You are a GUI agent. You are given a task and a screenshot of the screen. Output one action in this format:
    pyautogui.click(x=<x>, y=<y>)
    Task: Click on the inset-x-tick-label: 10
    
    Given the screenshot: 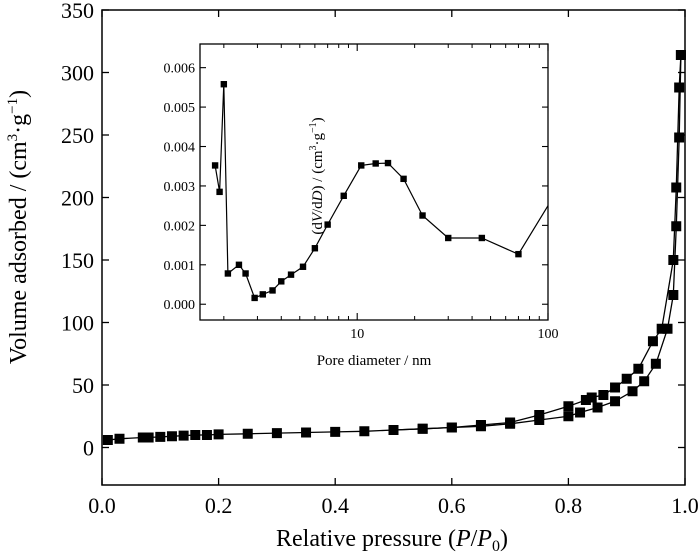 What is the action you would take?
    pyautogui.click(x=357, y=334)
    